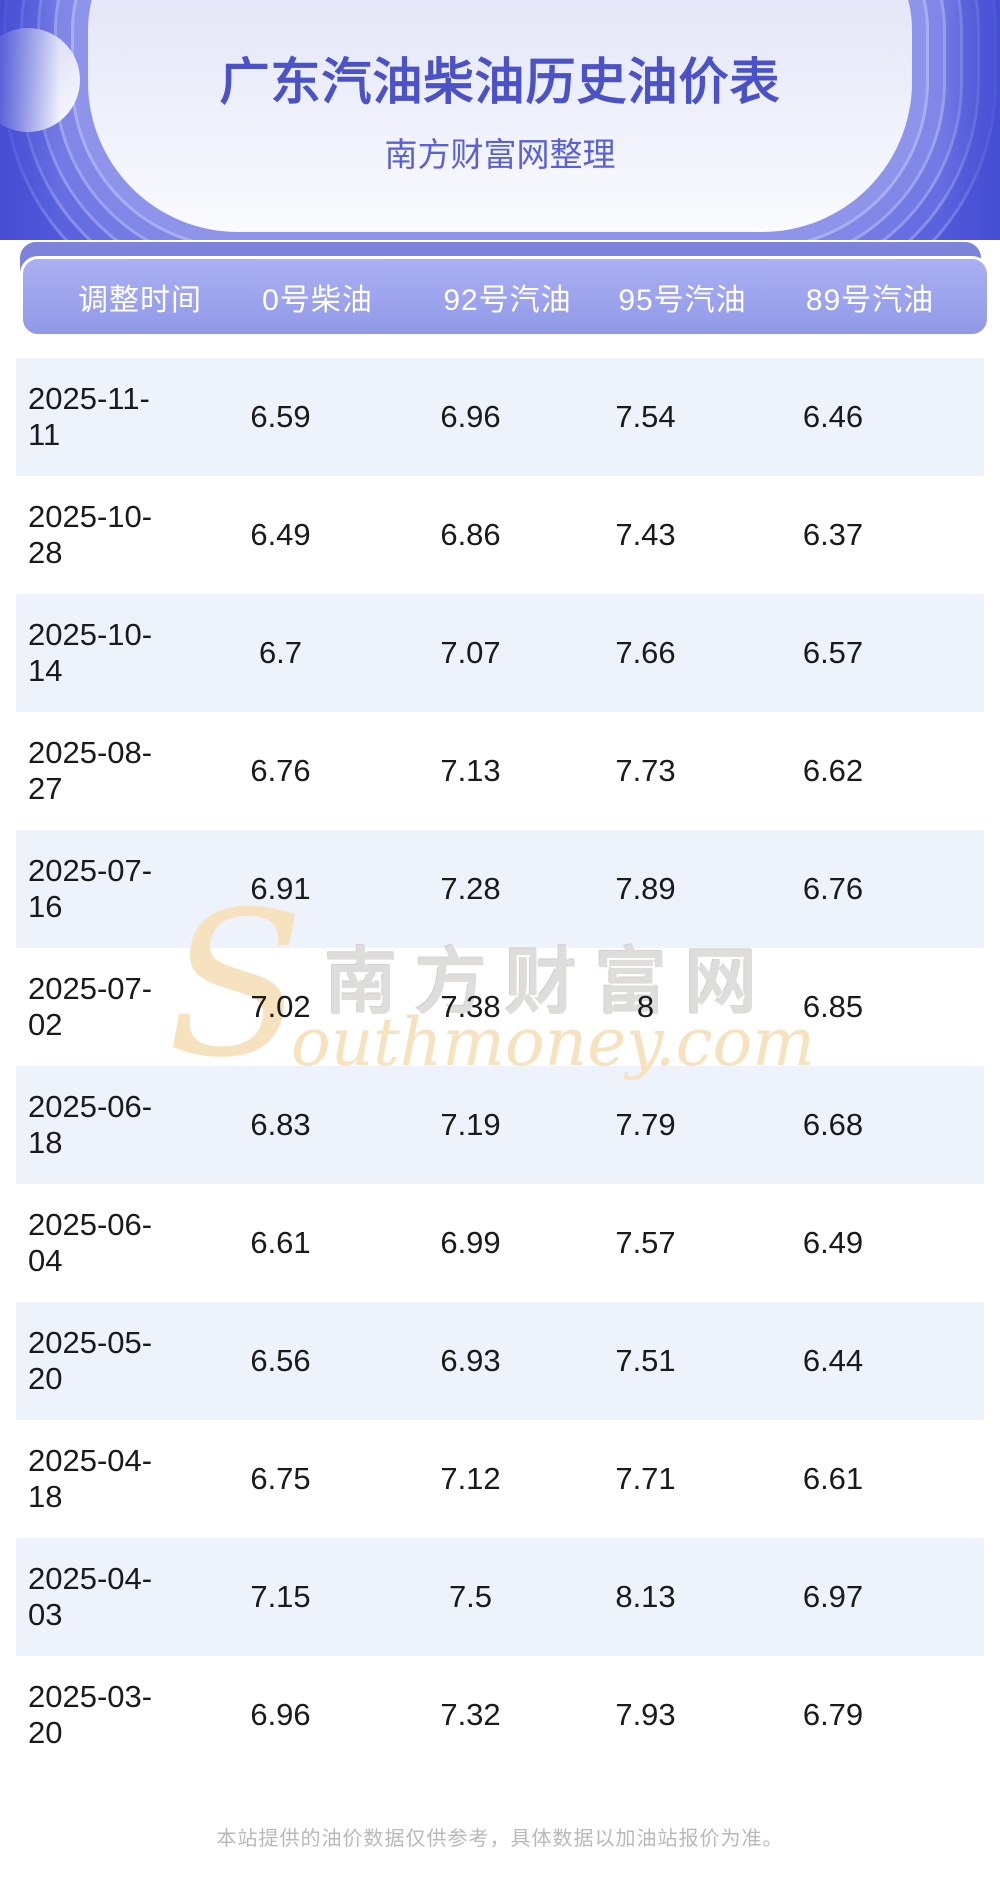  Describe the element at coordinates (645, 888) in the screenshot. I see `cell-price: 7.89` at that location.